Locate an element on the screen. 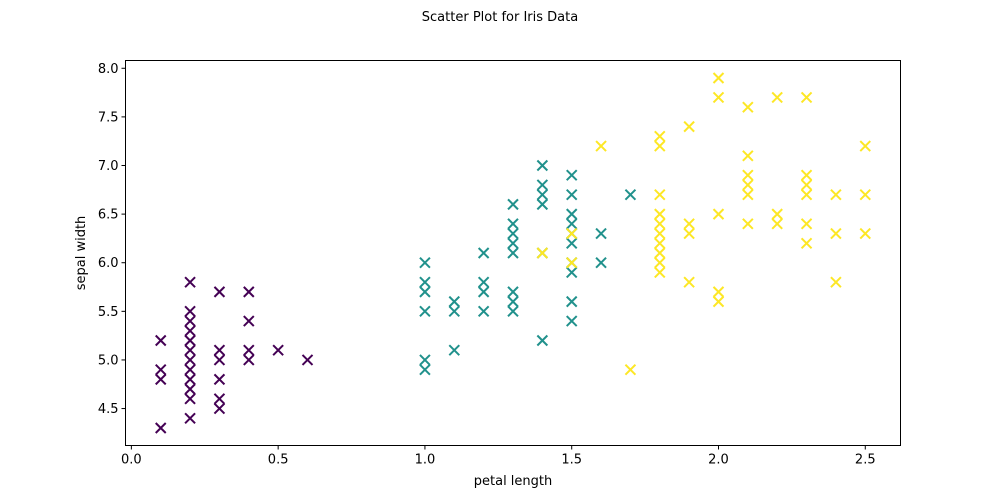 The height and width of the screenshot is (500, 1000). x-tick-label: 1.0 is located at coordinates (425, 460).